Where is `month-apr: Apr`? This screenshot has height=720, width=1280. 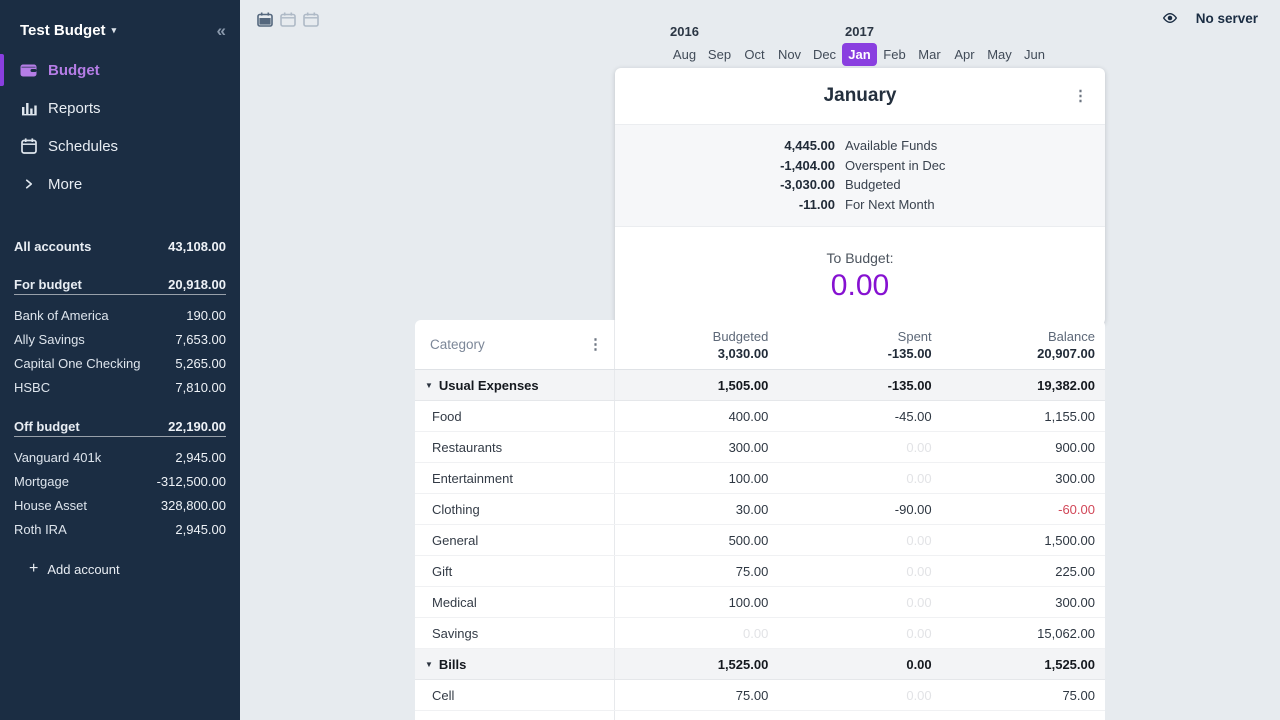 month-apr: Apr is located at coordinates (964, 54).